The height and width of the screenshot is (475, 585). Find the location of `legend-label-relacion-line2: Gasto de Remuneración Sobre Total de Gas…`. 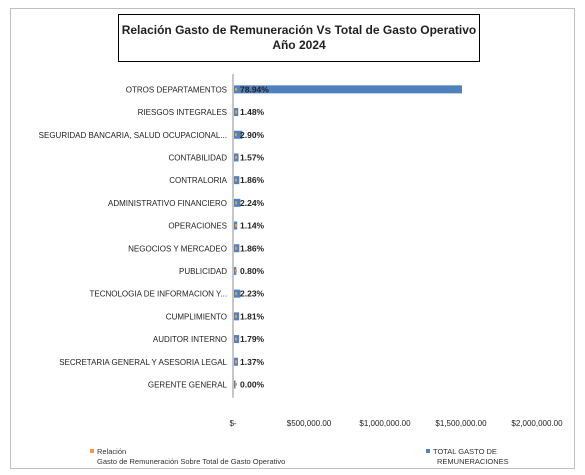

legend-label-relacion-line2: Gasto de Remuneración Sobre Total de Gas… is located at coordinates (191, 461).